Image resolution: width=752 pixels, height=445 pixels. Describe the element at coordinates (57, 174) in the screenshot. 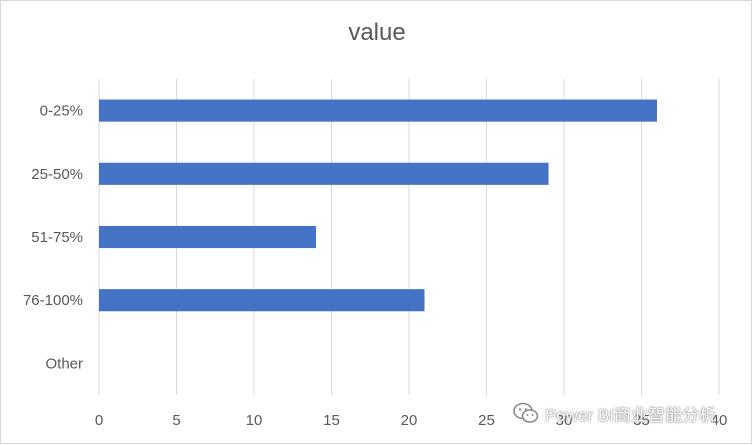

I see `category-label: 25-50%` at that location.